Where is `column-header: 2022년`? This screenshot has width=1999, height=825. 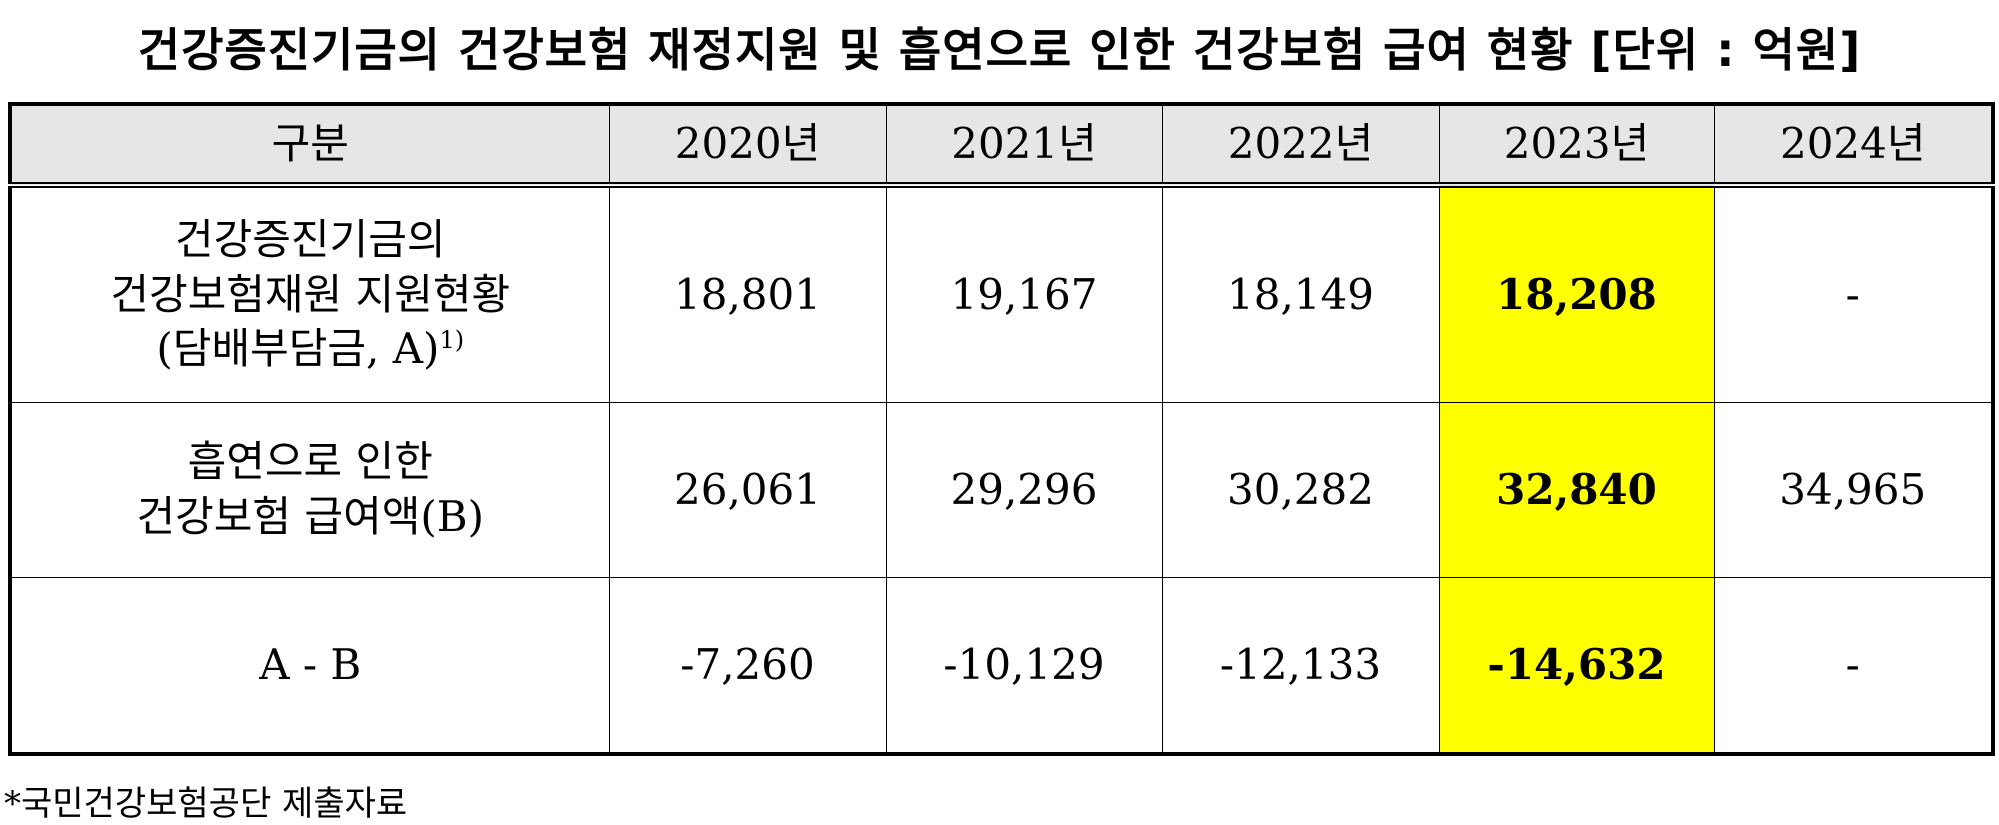
column-header: 2022년 is located at coordinates (1300, 145).